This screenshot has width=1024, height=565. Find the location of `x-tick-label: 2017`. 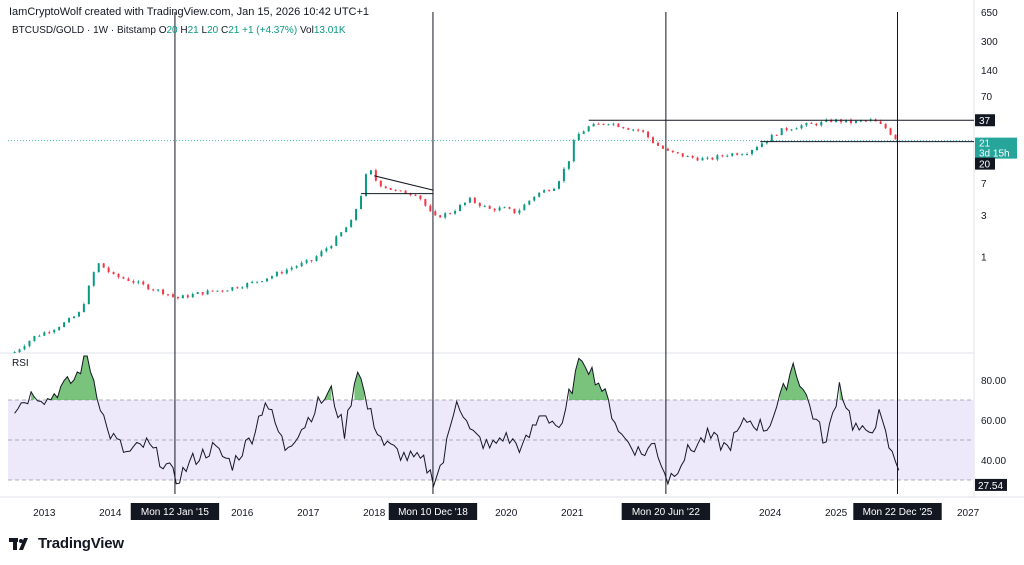

x-tick-label: 2017 is located at coordinates (308, 513).